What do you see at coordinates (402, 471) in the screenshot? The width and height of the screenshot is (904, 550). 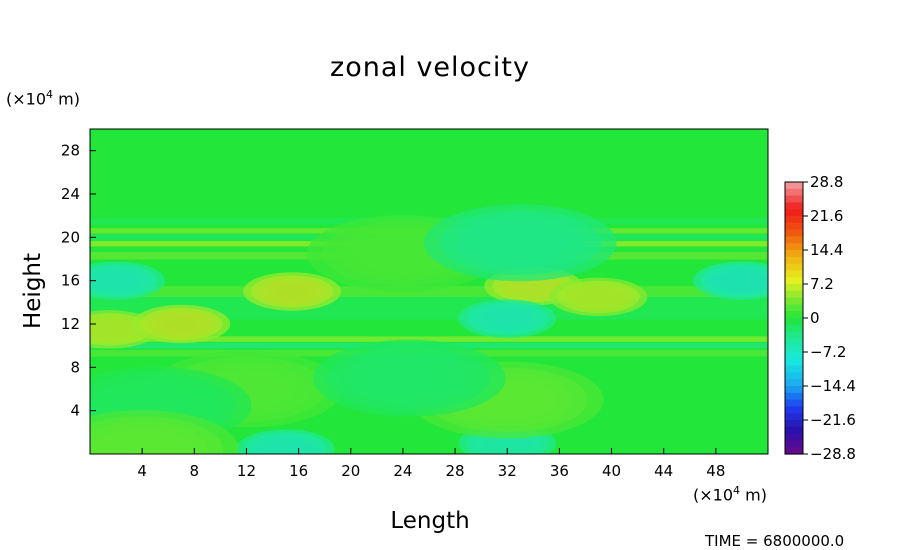 I see `x-tick-label: 24` at bounding box center [402, 471].